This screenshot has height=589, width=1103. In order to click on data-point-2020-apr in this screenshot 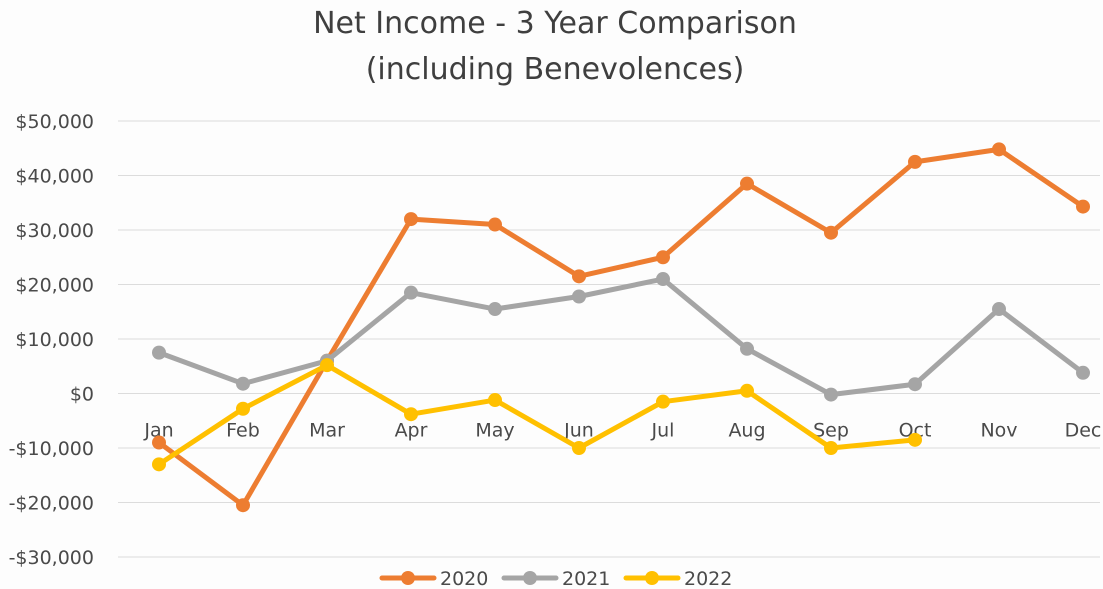, I will do `click(411, 219)`.